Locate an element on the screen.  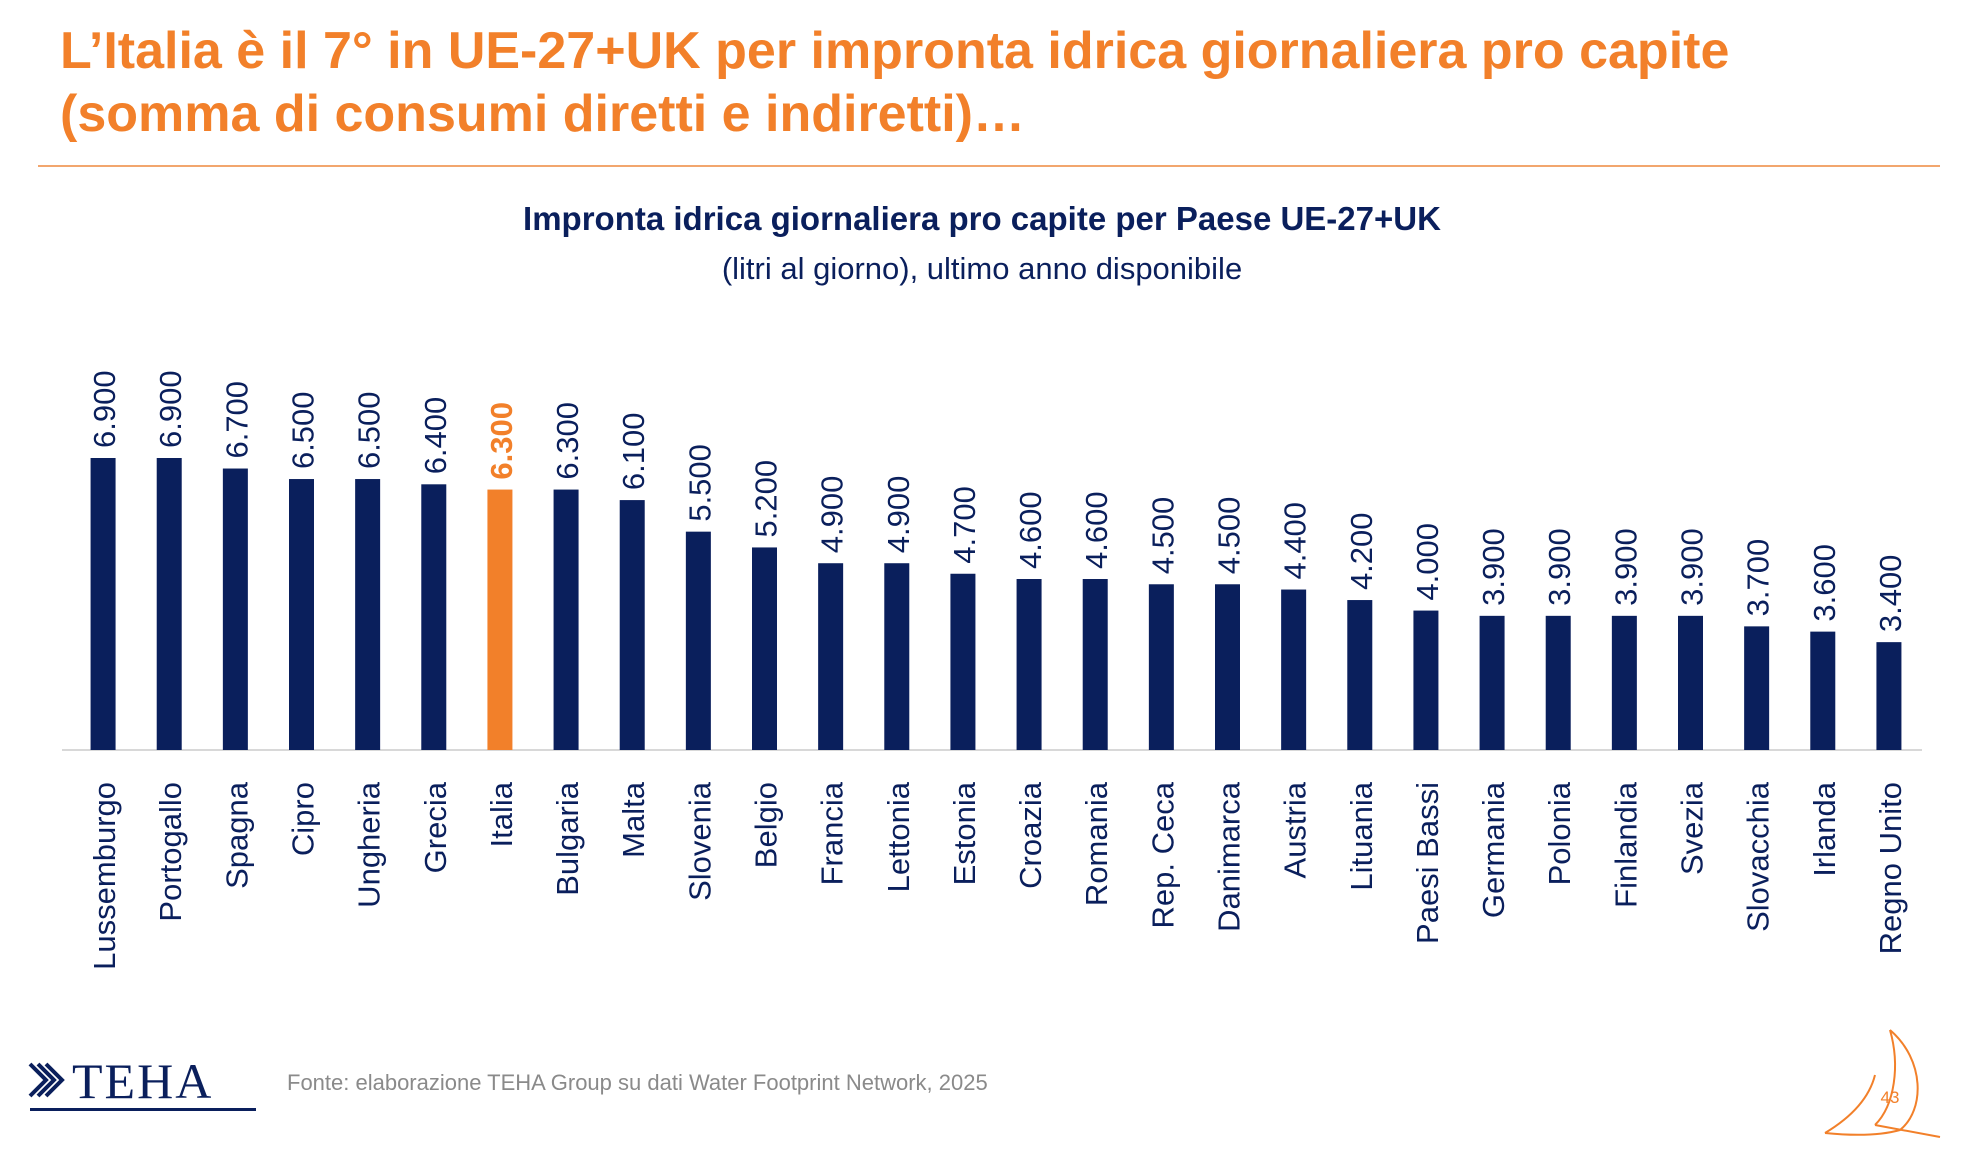
category-label: Italia is located at coordinates (501, 814).